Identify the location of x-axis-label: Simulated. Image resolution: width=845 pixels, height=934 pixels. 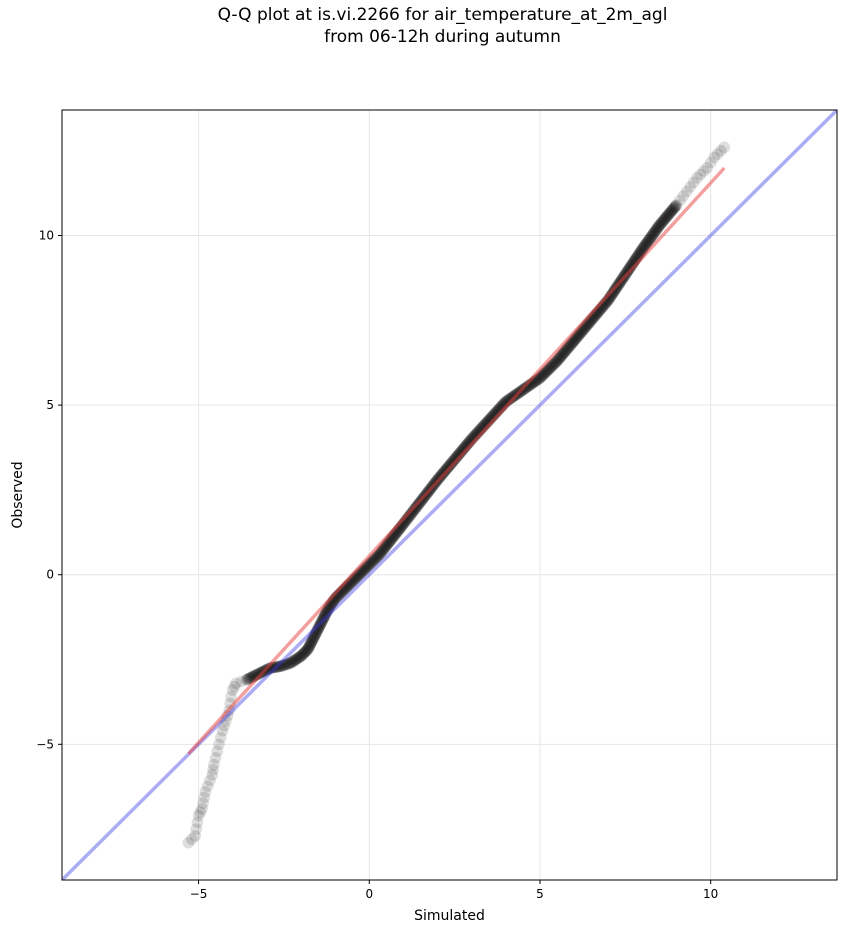
(449, 916).